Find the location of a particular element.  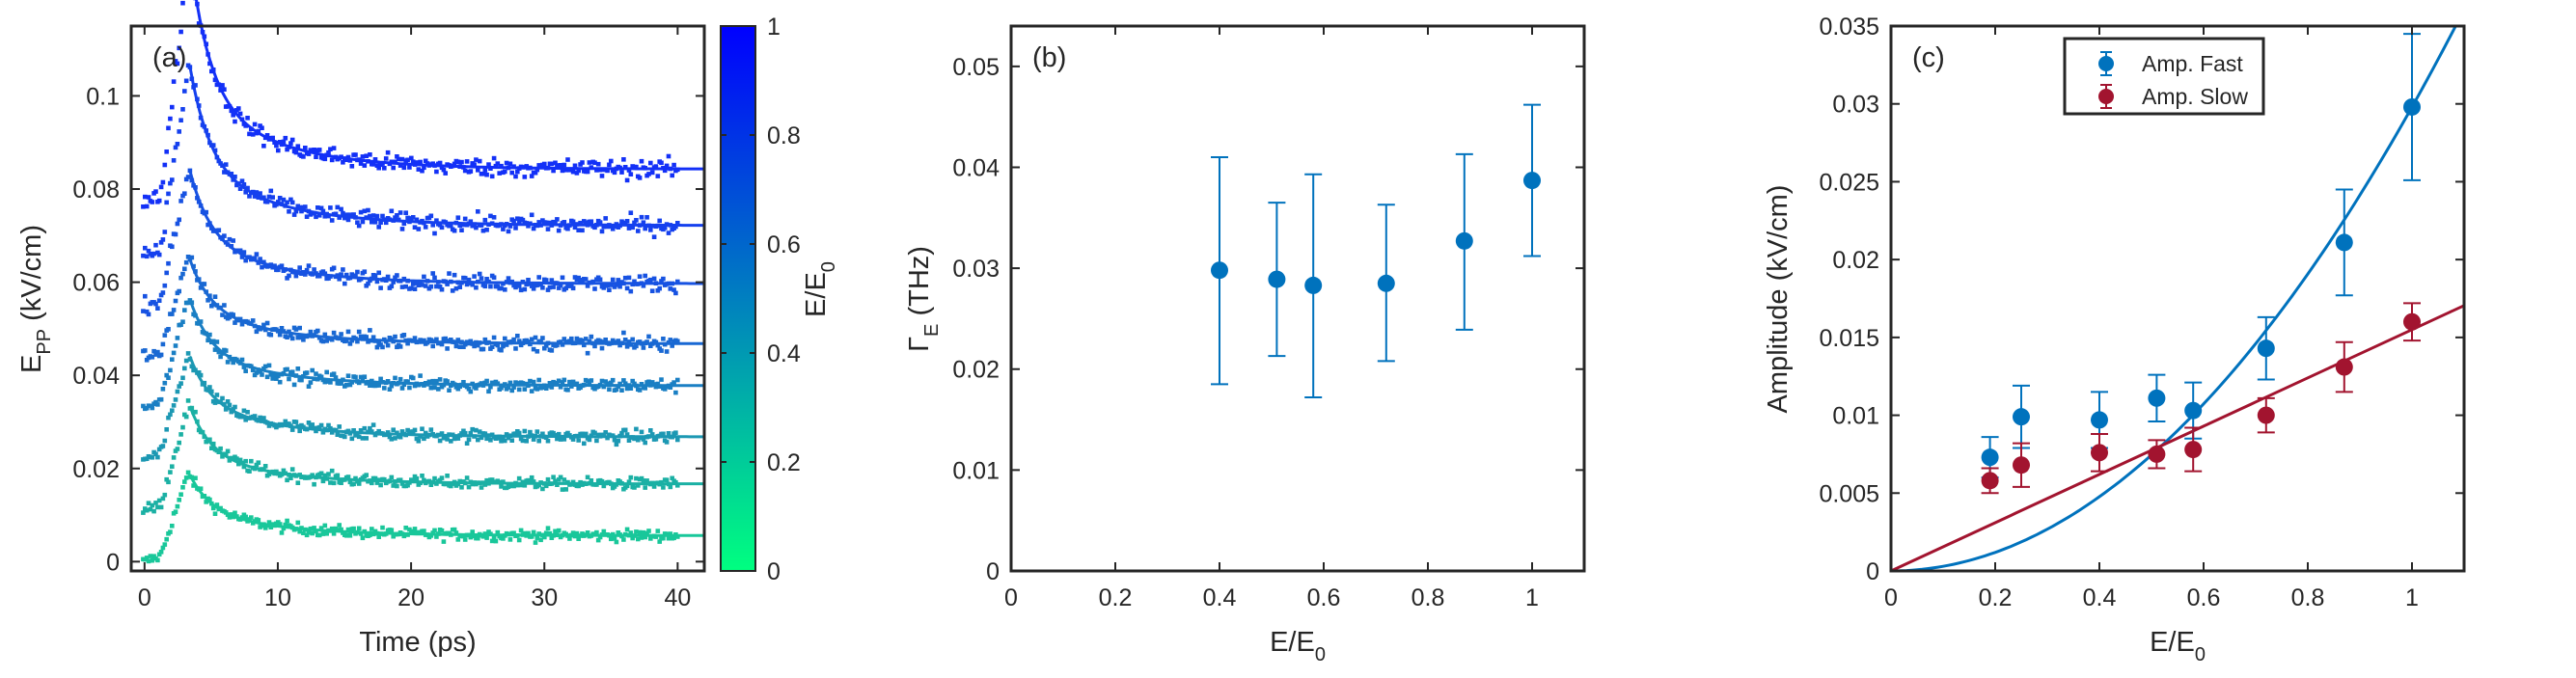

panel-b-x-tick-label: 0.6 is located at coordinates (1324, 597).